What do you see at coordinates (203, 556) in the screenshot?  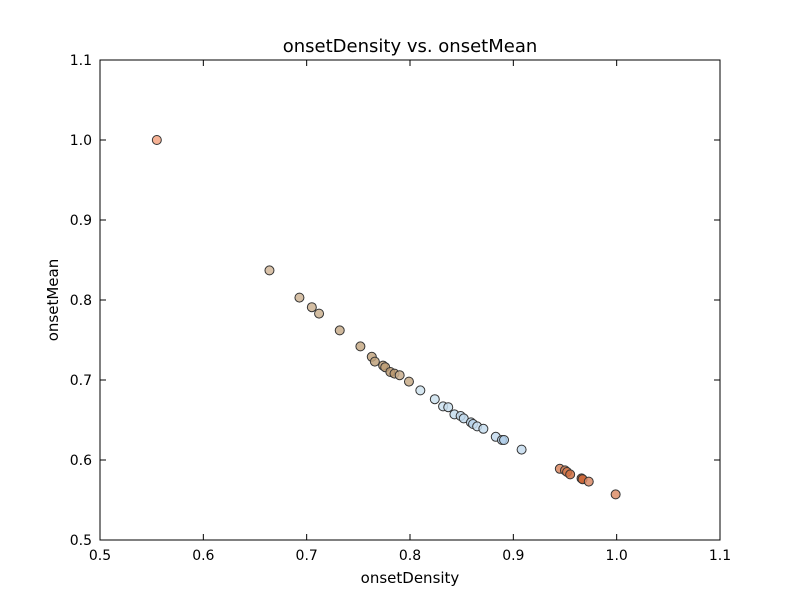 I see `x-tick-label: 0.6` at bounding box center [203, 556].